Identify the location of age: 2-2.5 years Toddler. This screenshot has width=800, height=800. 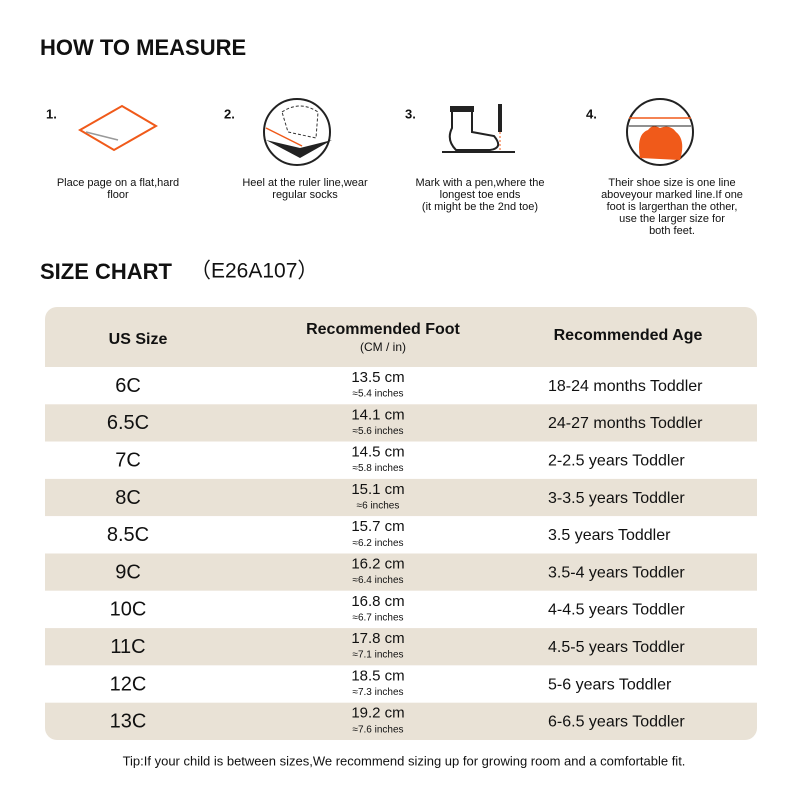
(616, 460).